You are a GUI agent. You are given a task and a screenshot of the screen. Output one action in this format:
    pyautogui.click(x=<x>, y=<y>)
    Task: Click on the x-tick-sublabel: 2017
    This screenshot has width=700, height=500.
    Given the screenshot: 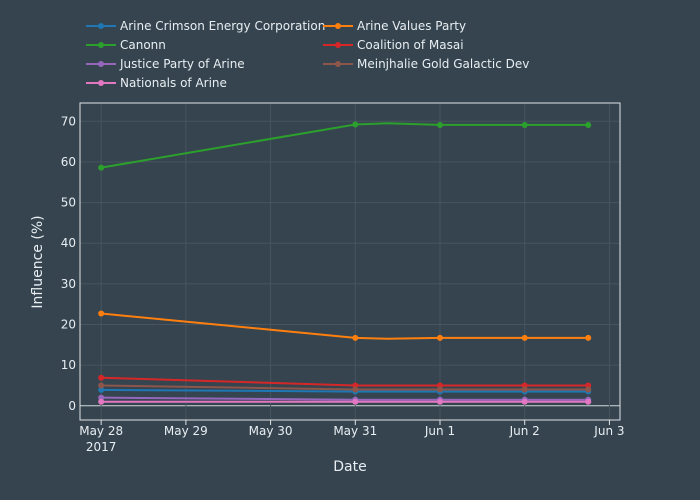 What is the action you would take?
    pyautogui.click(x=101, y=447)
    